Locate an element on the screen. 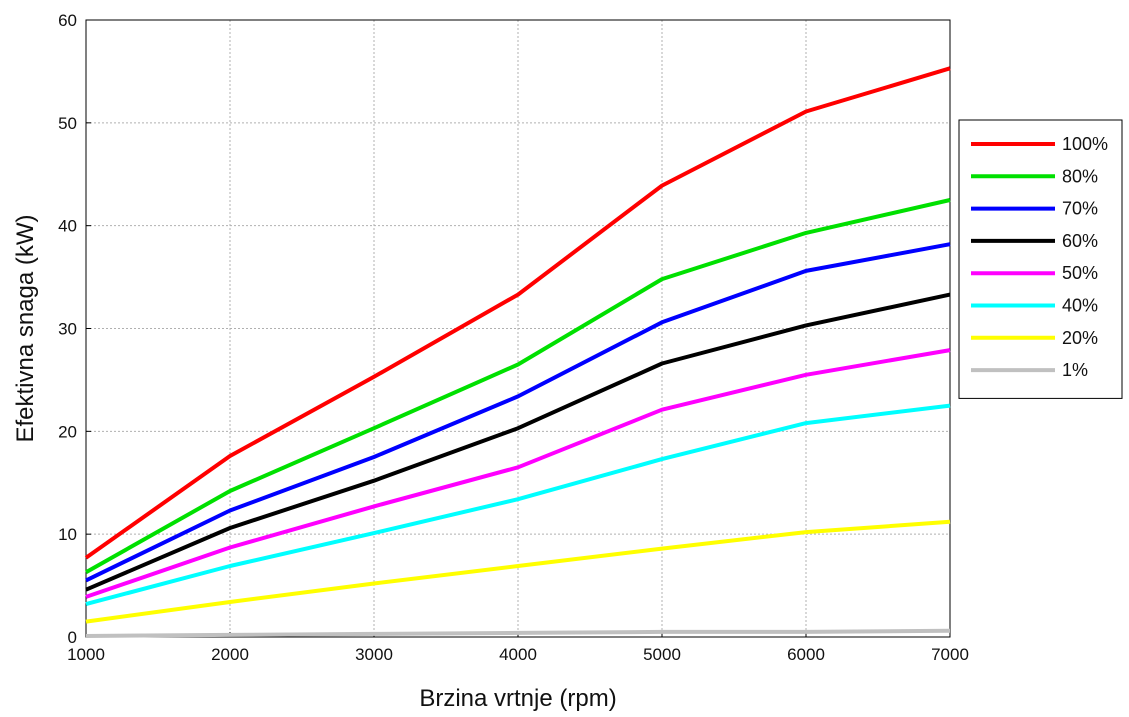  y-tick-label: 20 is located at coordinates (67, 431).